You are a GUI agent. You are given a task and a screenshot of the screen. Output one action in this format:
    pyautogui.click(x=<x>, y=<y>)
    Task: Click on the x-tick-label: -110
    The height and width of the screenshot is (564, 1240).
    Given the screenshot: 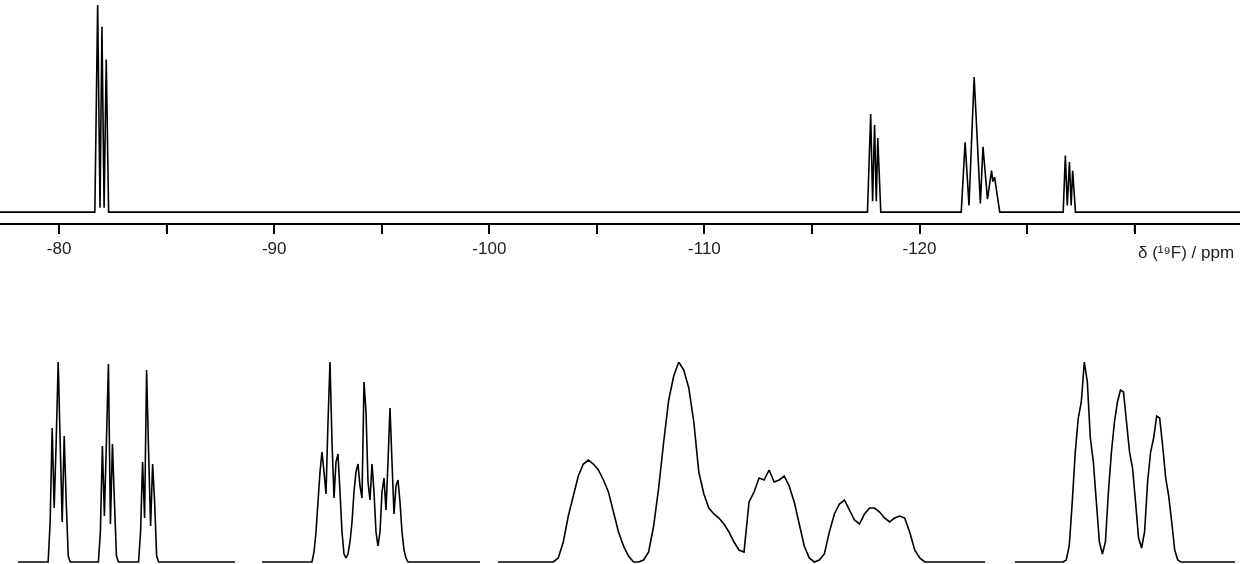 What is the action you would take?
    pyautogui.click(x=704, y=249)
    